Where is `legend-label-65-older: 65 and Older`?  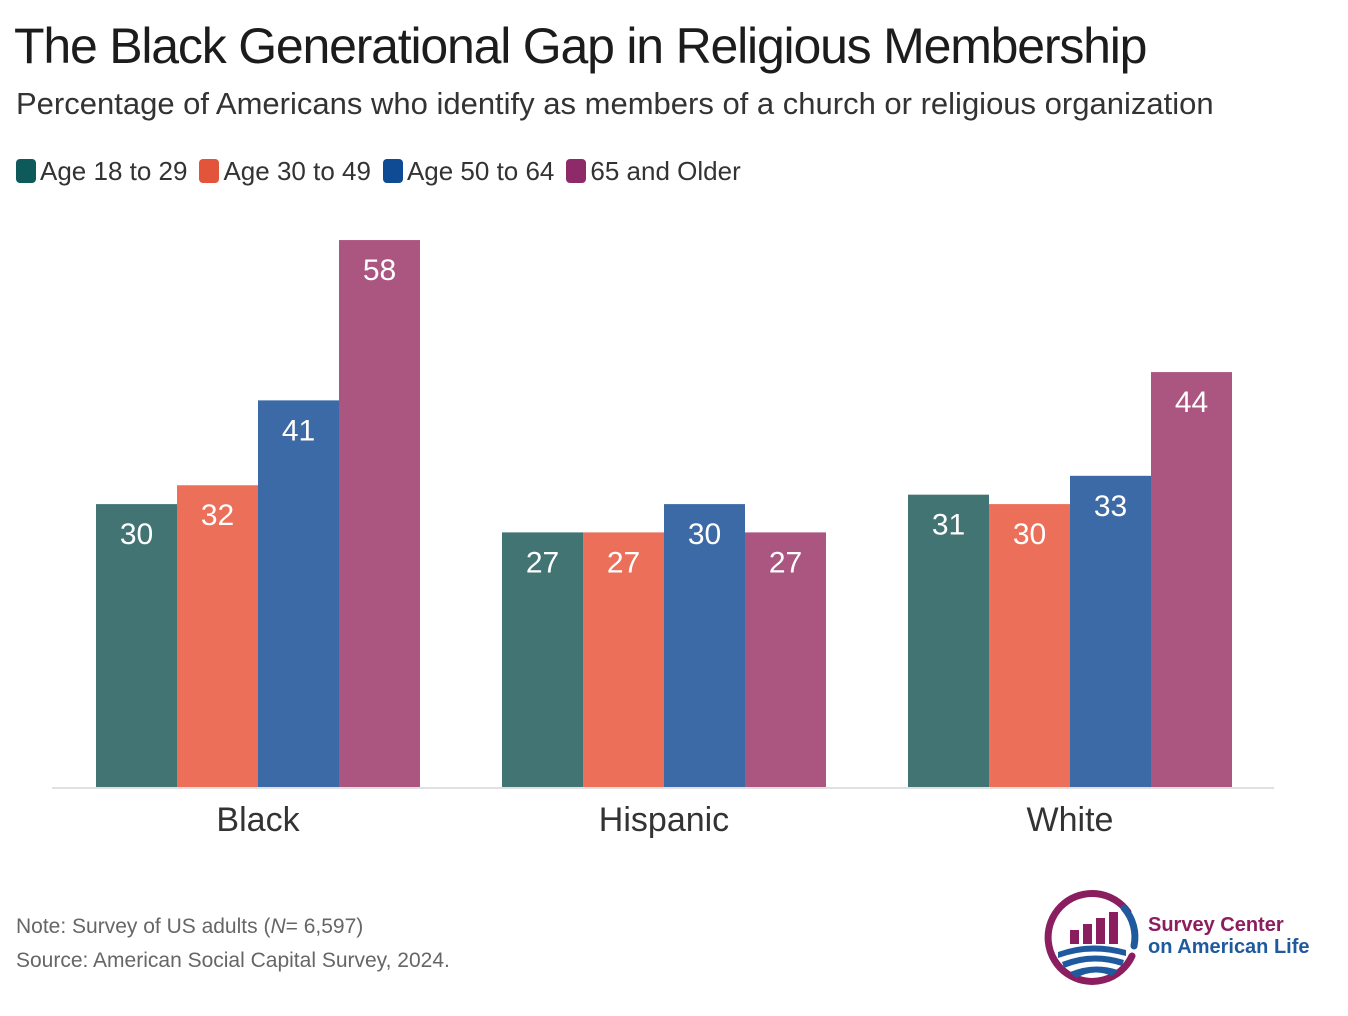
legend-label-65-older: 65 and Older is located at coordinates (665, 170).